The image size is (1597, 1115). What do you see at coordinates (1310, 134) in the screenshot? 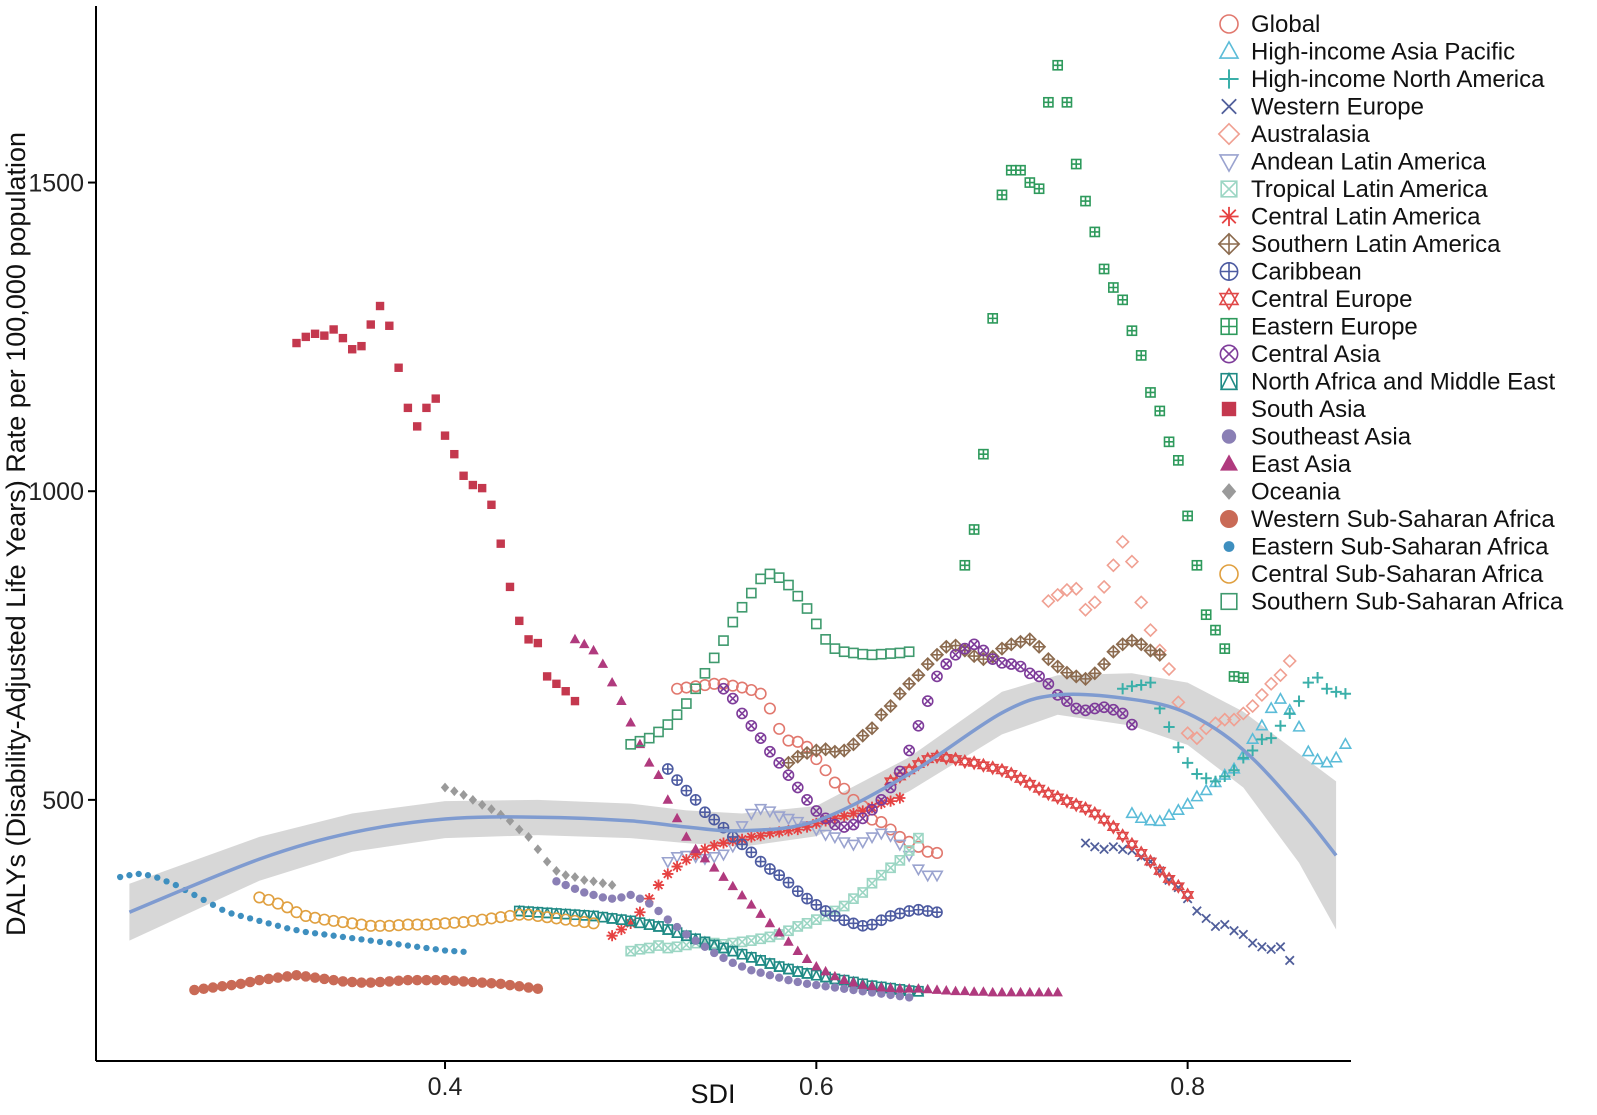
I see `legend-label: Australasia` at bounding box center [1310, 134].